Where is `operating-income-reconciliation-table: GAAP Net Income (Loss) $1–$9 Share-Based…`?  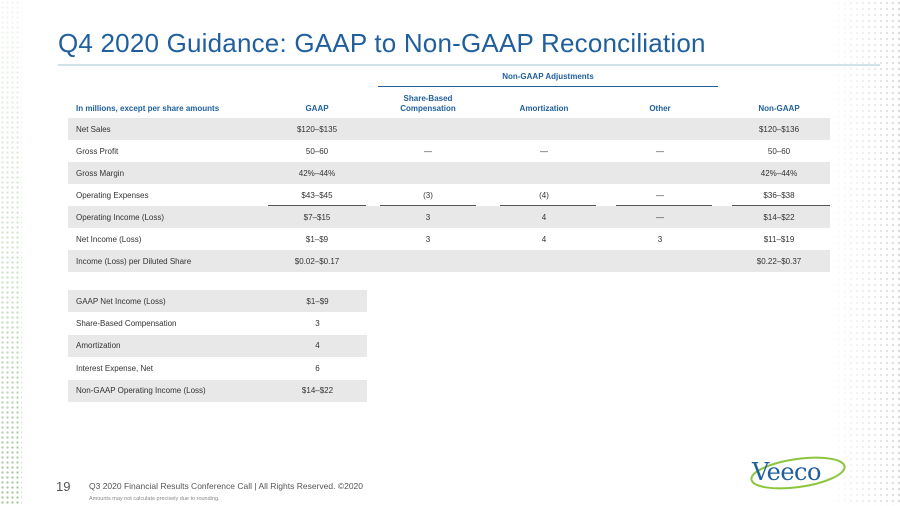
operating-income-reconciliation-table: GAAP Net Income (Loss) $1–$9 Share-Based… is located at coordinates (217, 346).